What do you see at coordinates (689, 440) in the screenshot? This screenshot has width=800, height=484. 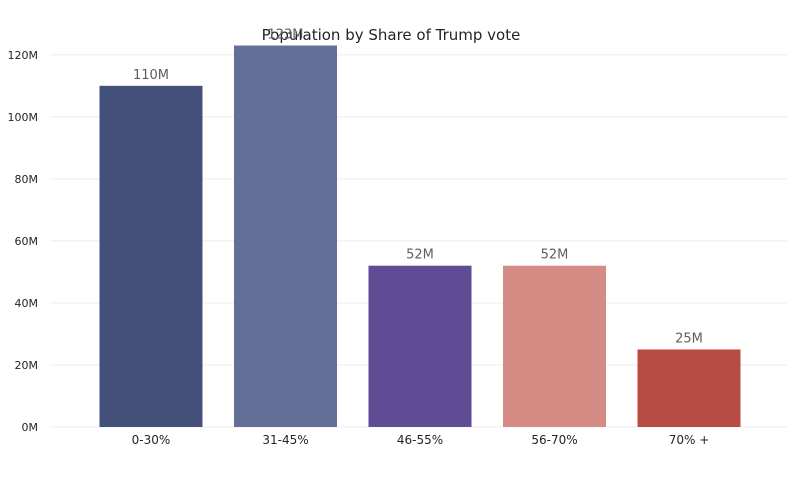 I see `x-category-label: 70% +` at bounding box center [689, 440].